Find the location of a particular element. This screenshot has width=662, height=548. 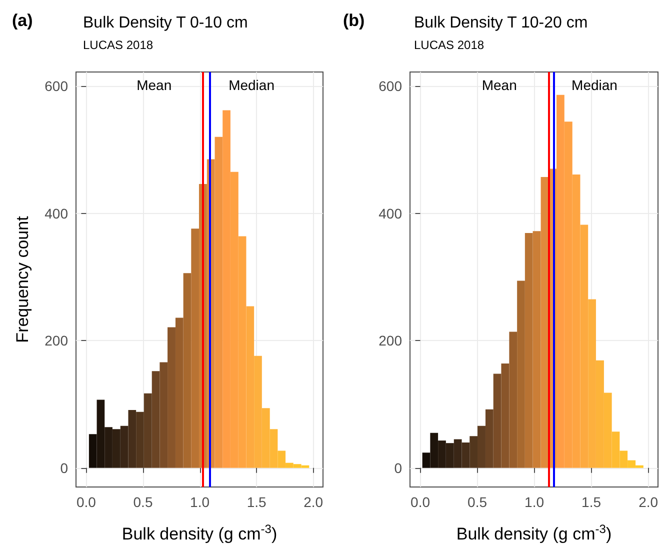

y-axis-title: Frequency count is located at coordinates (22, 279).